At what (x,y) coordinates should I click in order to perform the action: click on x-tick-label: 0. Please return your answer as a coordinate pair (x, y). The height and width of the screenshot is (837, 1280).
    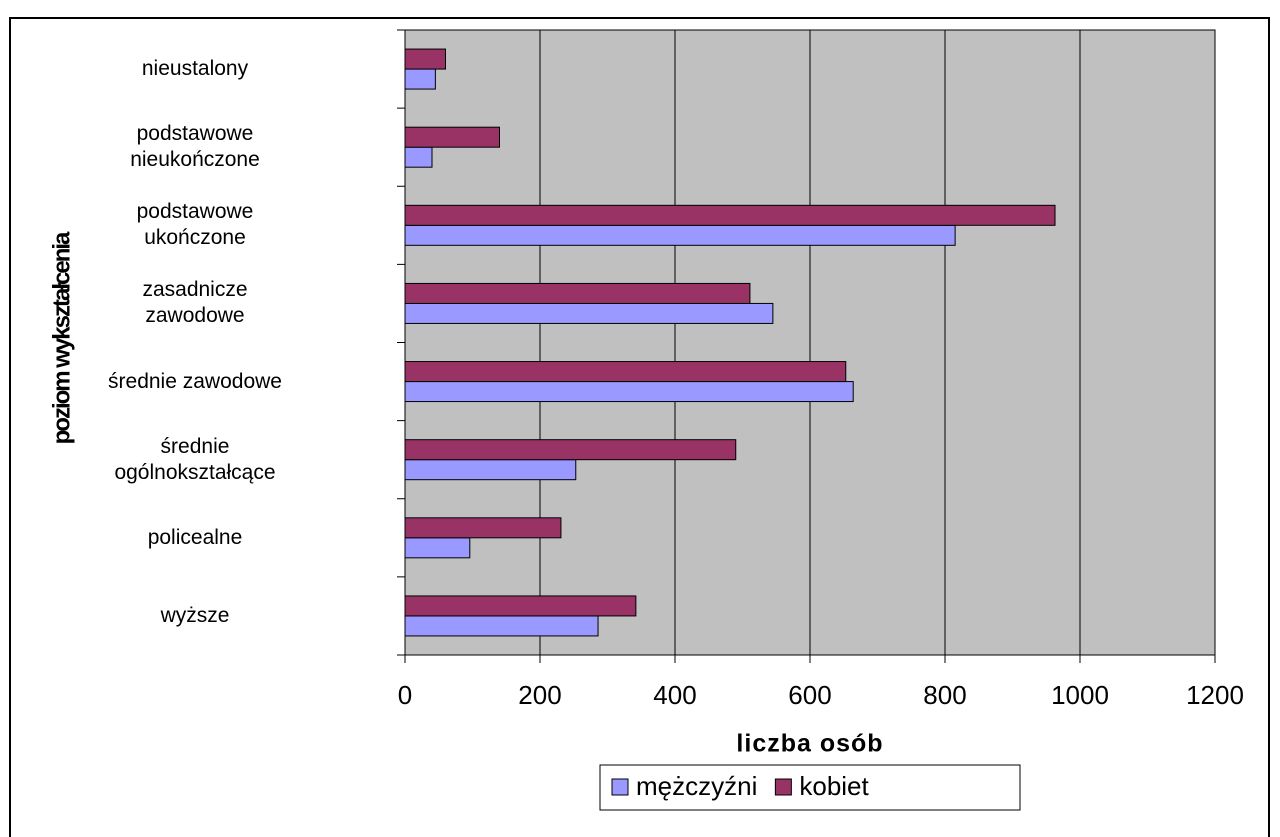
    Looking at the image, I should click on (405, 695).